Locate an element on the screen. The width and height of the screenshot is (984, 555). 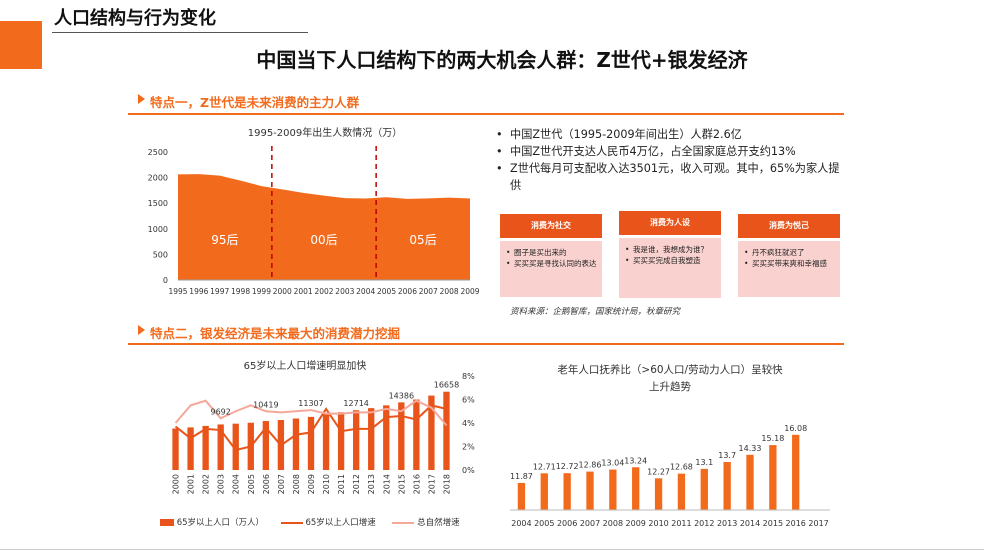
data-label: 13.24 is located at coordinates (635, 460).